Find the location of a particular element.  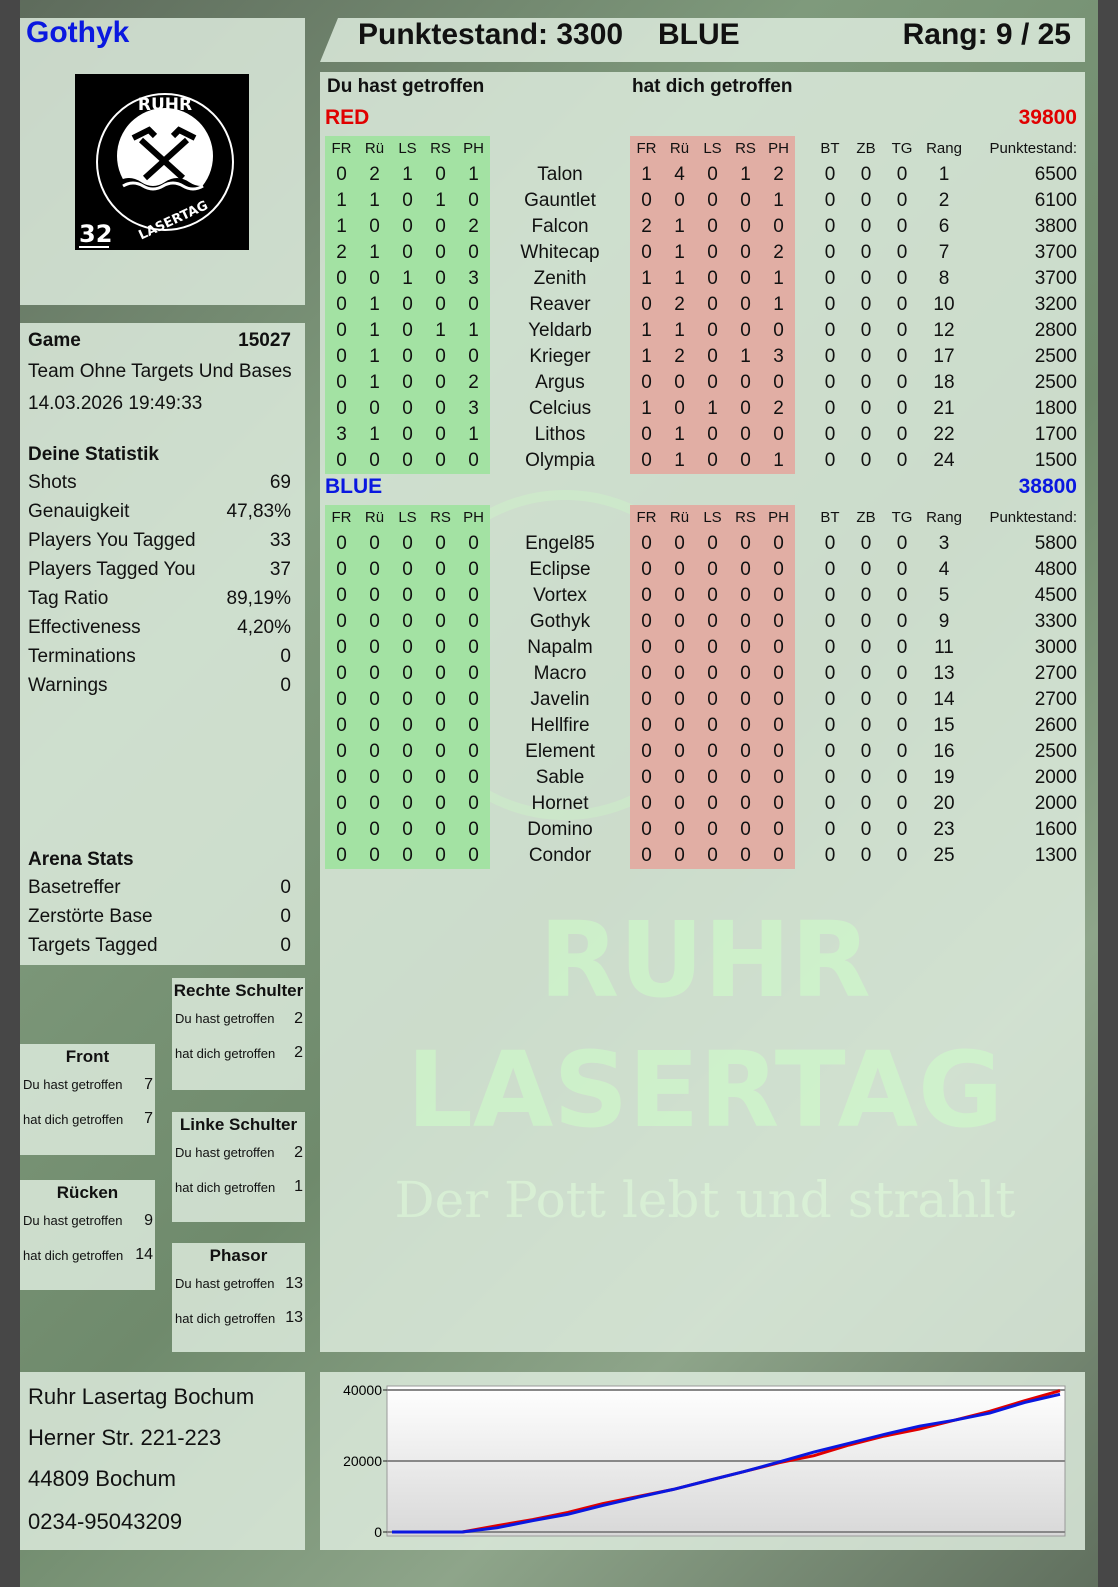

player-name-cell: Condor is located at coordinates (560, 855).